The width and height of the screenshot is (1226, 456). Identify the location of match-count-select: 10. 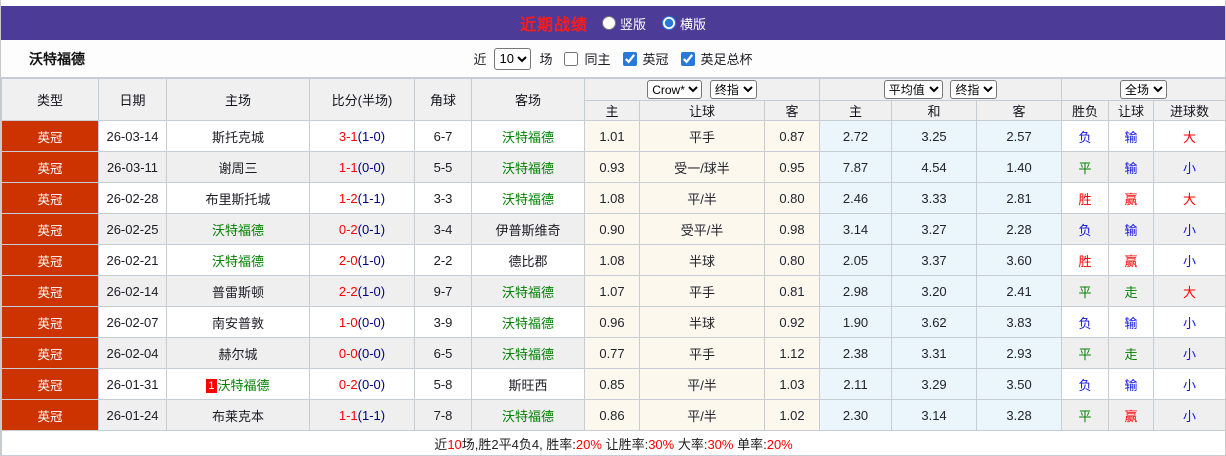
(513, 58).